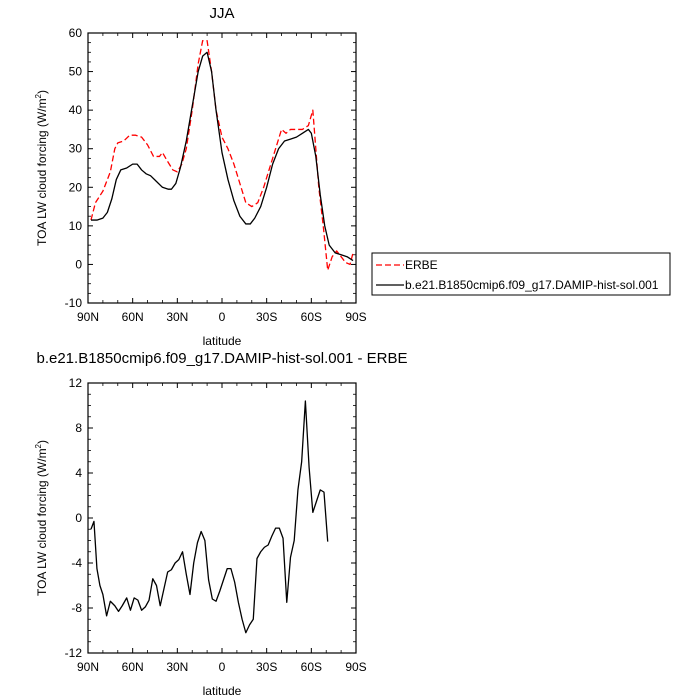 The height and width of the screenshot is (700, 700). What do you see at coordinates (76, 383) in the screenshot?
I see `bottom-y-tick-label: 12` at bounding box center [76, 383].